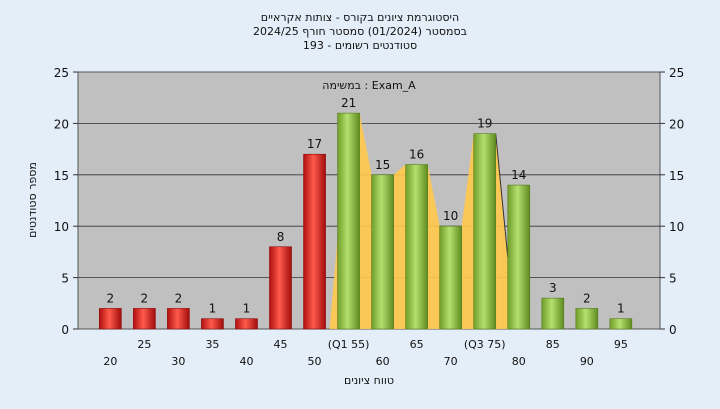 Image resolution: width=720 pixels, height=409 pixels. What do you see at coordinates (676, 176) in the screenshot?
I see `y-tick-label-right: 15` at bounding box center [676, 176].